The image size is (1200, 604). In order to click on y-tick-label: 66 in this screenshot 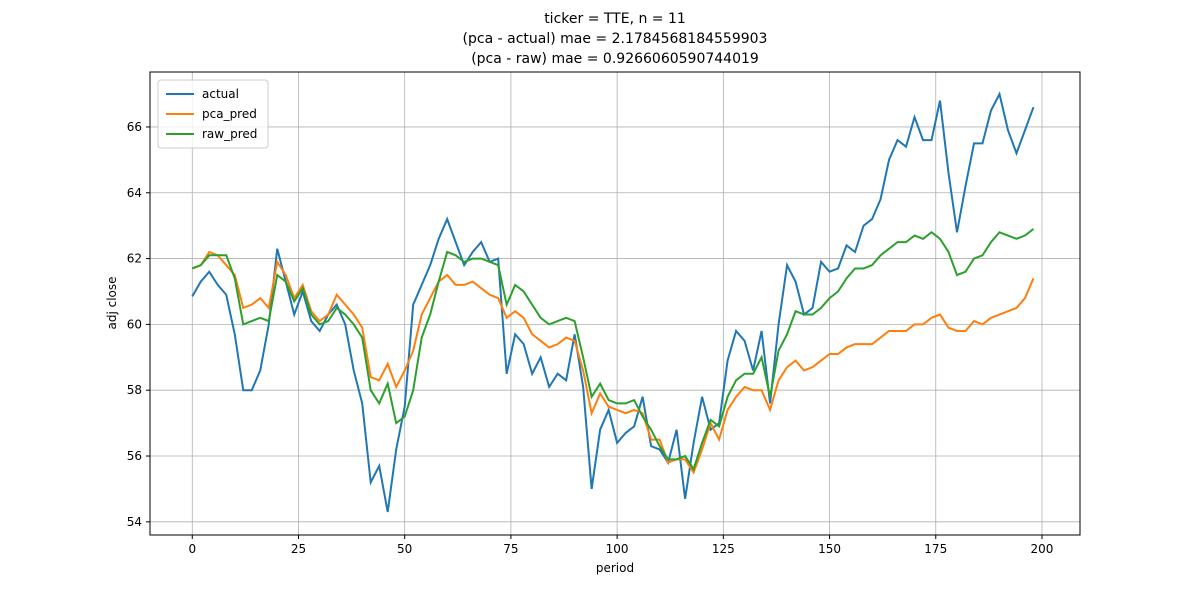, I will do `click(134, 127)`.